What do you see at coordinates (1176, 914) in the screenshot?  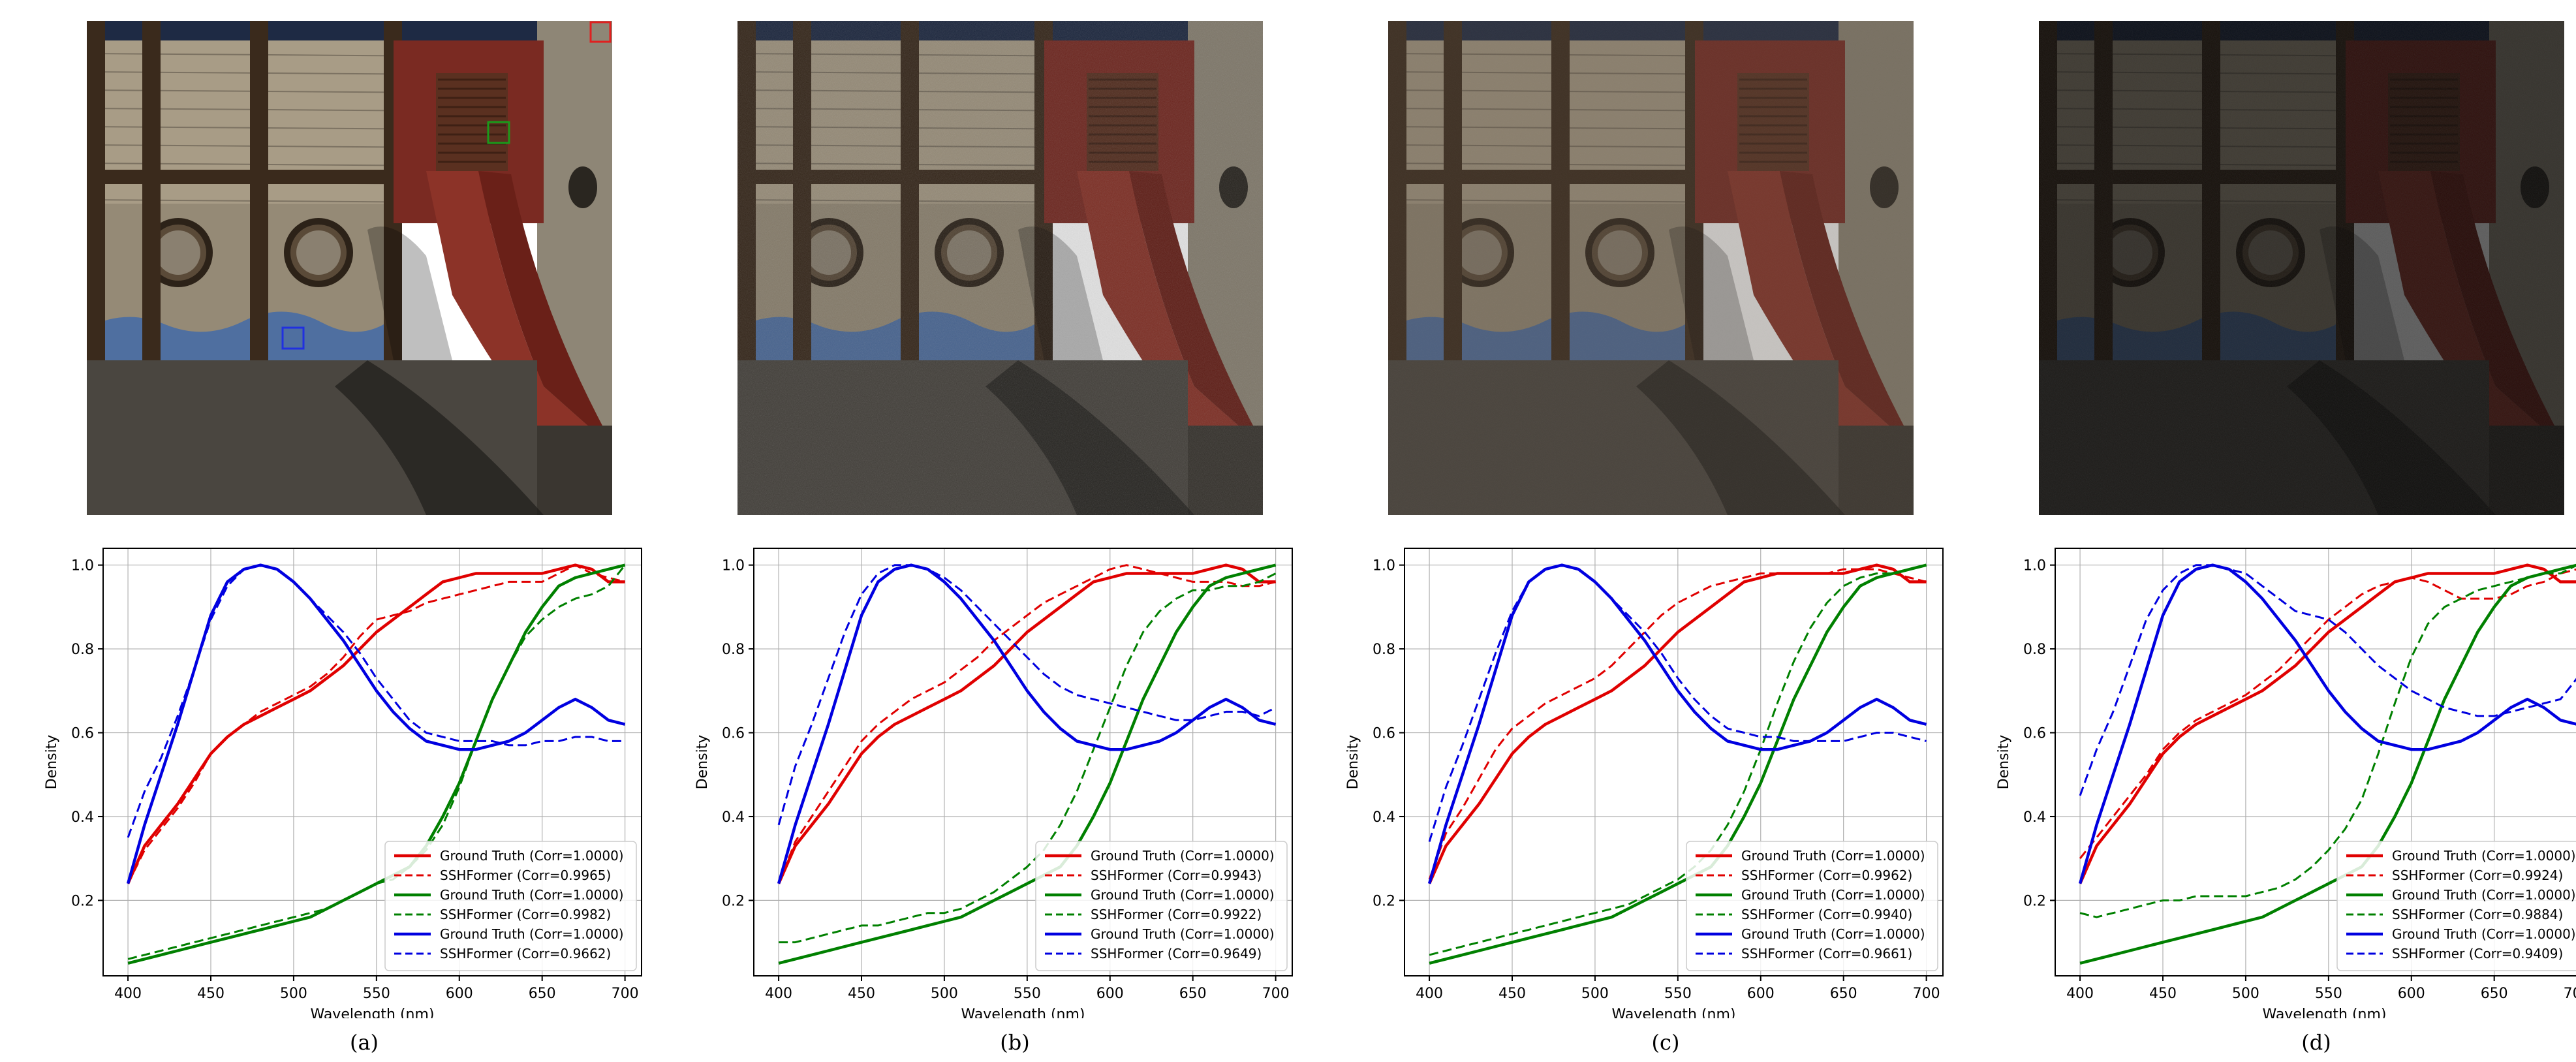 I see `legend-entry-label: SSHFormer (Corr=0.9922)` at bounding box center [1176, 914].